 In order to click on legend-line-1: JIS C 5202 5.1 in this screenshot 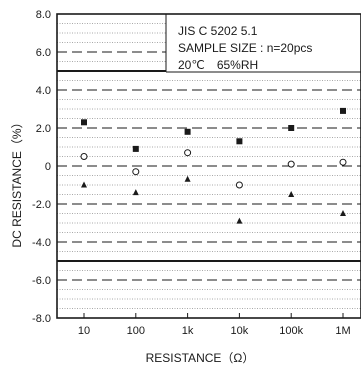, I will do `click(218, 31)`.